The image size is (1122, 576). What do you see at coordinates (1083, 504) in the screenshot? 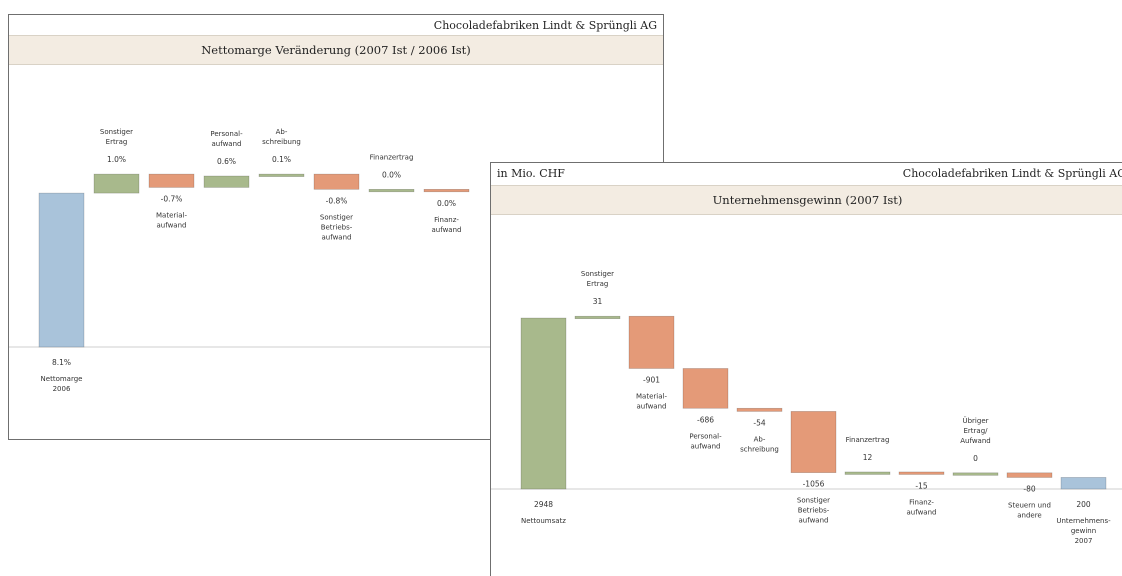
I see `data-label: 200` at bounding box center [1083, 504].